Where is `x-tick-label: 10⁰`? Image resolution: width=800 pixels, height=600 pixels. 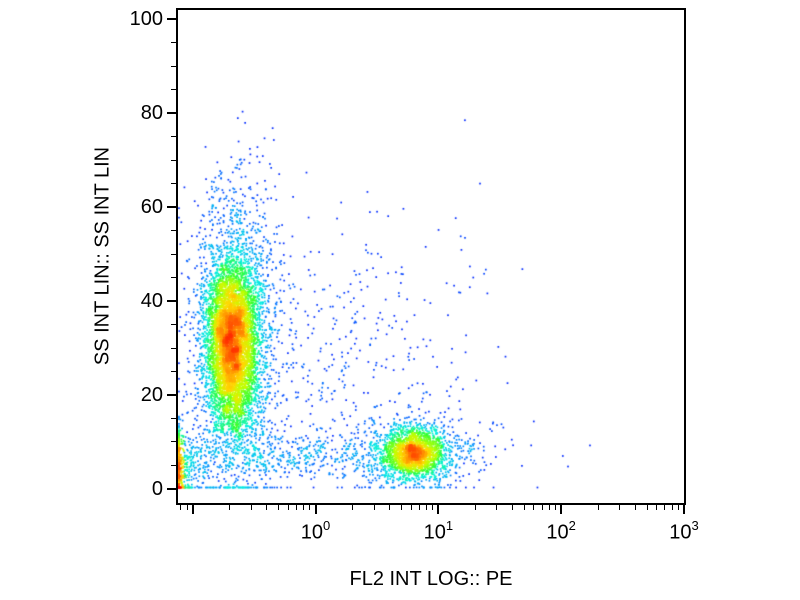 x-tick-label: 10⁰ is located at coordinates (315, 531).